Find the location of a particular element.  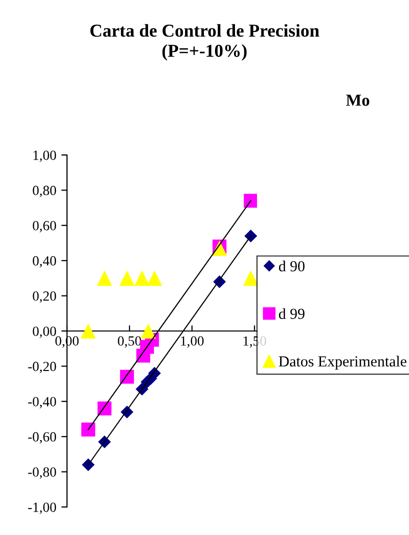

x-tick-label: 1,00 is located at coordinates (192, 342).